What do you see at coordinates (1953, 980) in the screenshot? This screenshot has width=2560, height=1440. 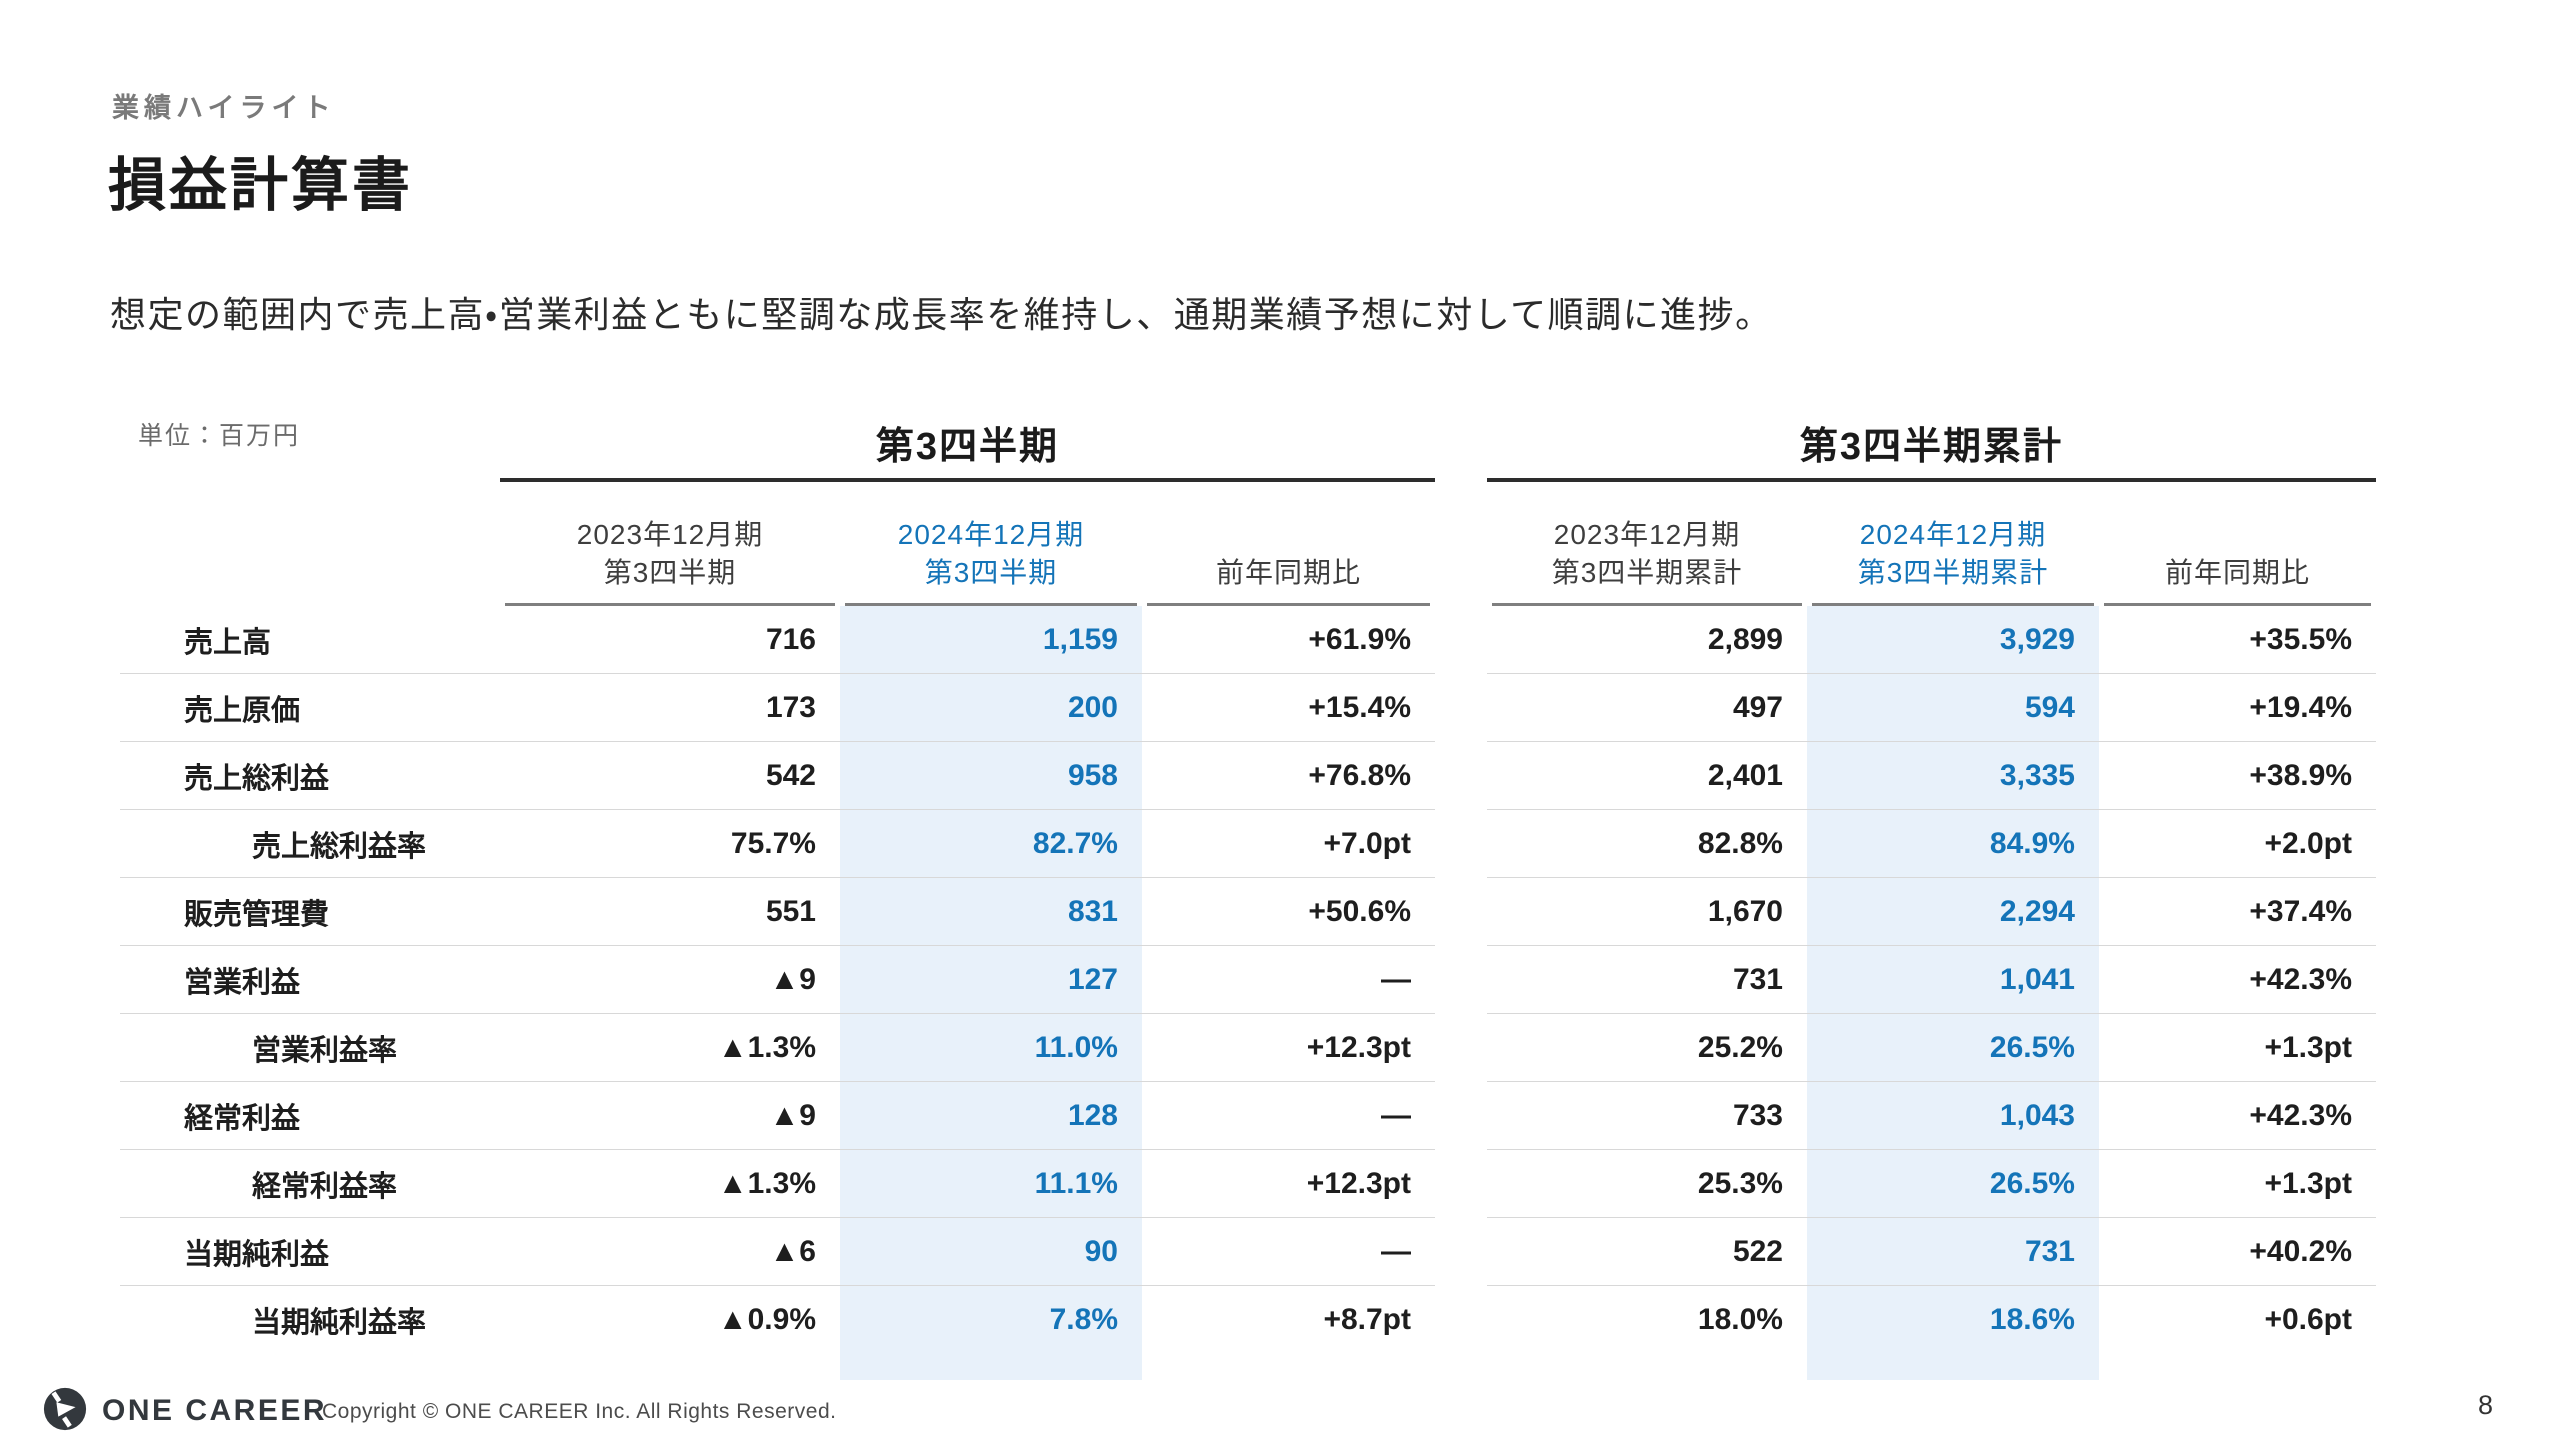 I see `value-current: 1,041` at bounding box center [1953, 980].